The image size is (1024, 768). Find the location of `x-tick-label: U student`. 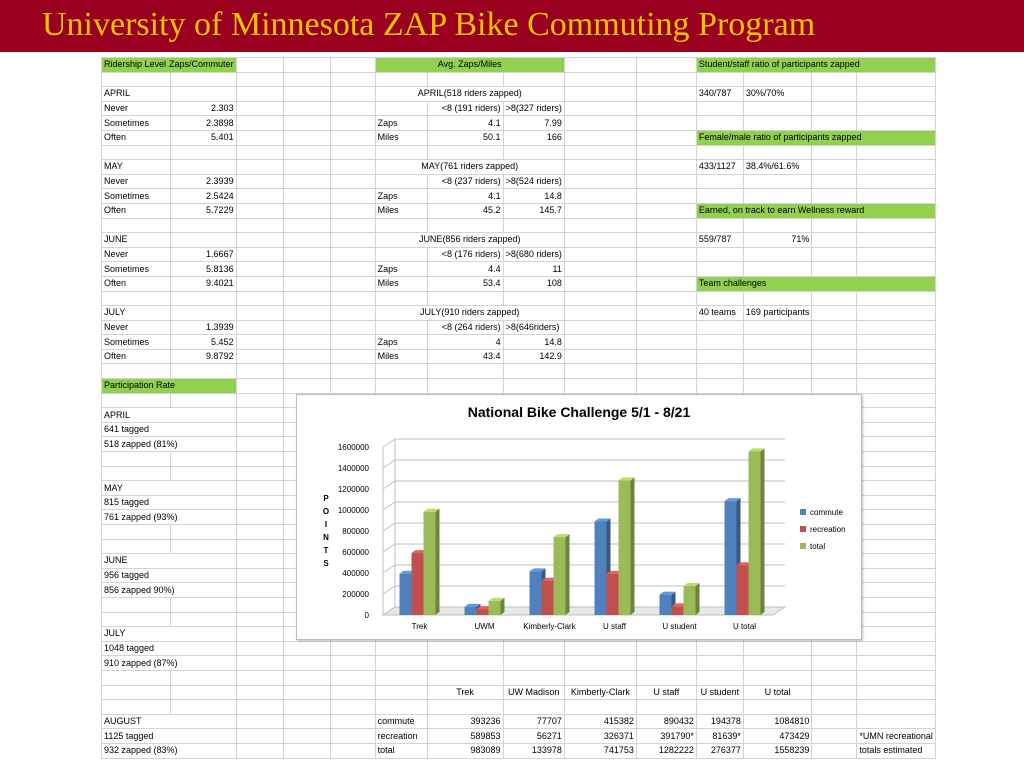

x-tick-label: U student is located at coordinates (679, 626).